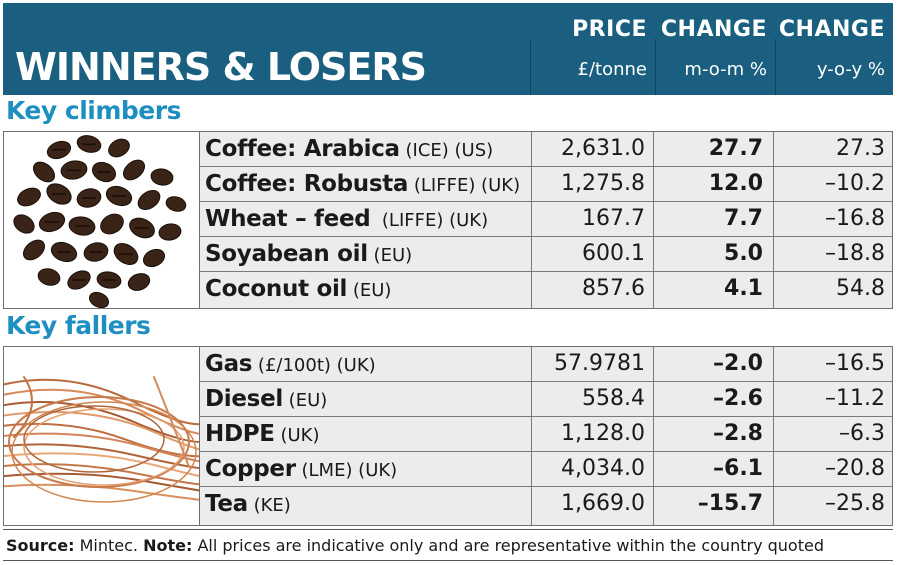 The height and width of the screenshot is (565, 900). What do you see at coordinates (850, 69) in the screenshot?
I see `column-unit: y-o-y %` at bounding box center [850, 69].